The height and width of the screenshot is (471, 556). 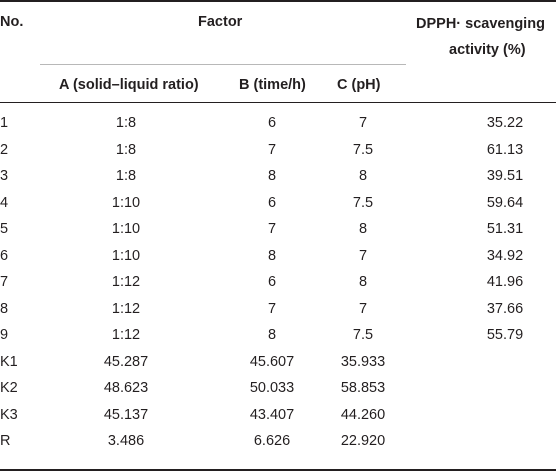 I want to click on dpph-activity-cell: 35.22, so click(x=505, y=123).